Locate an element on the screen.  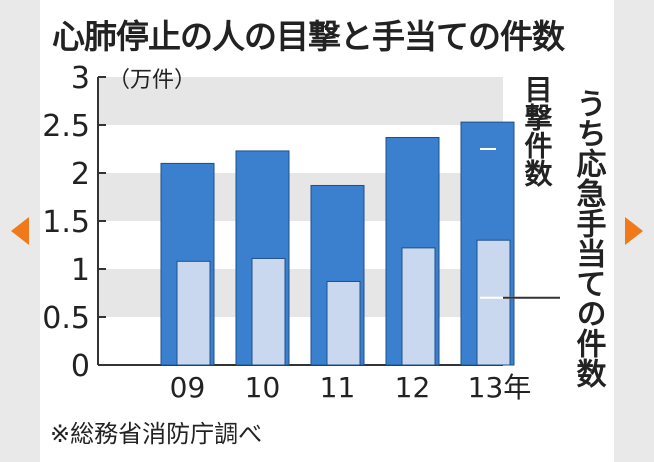
chevron-left-icon is located at coordinates (20, 231).